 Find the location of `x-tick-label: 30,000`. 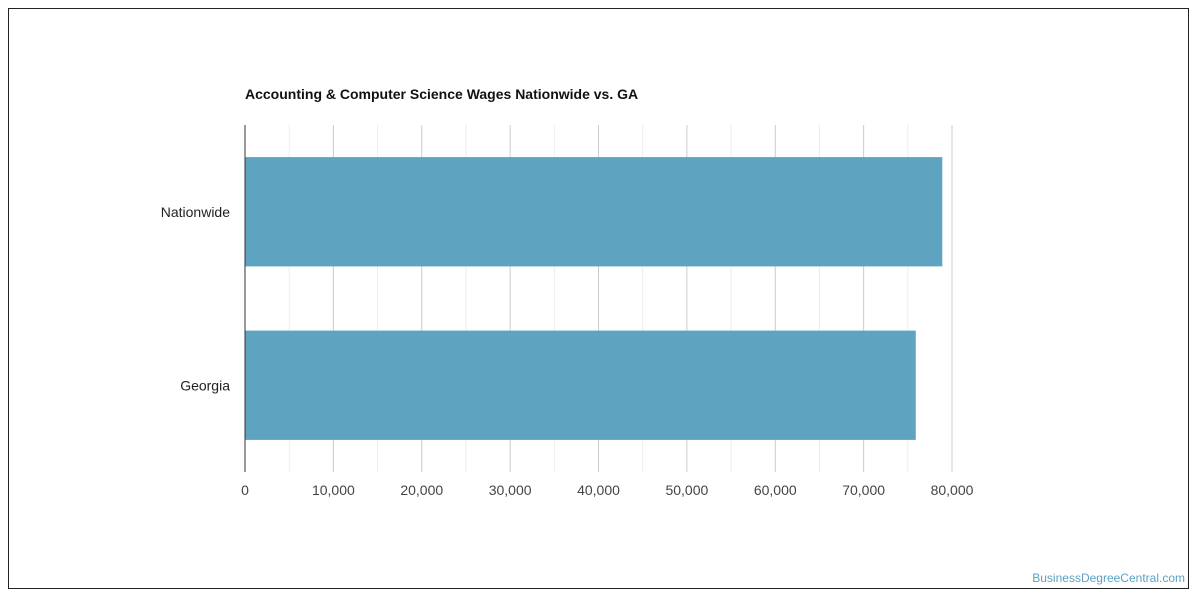

x-tick-label: 30,000 is located at coordinates (510, 490).